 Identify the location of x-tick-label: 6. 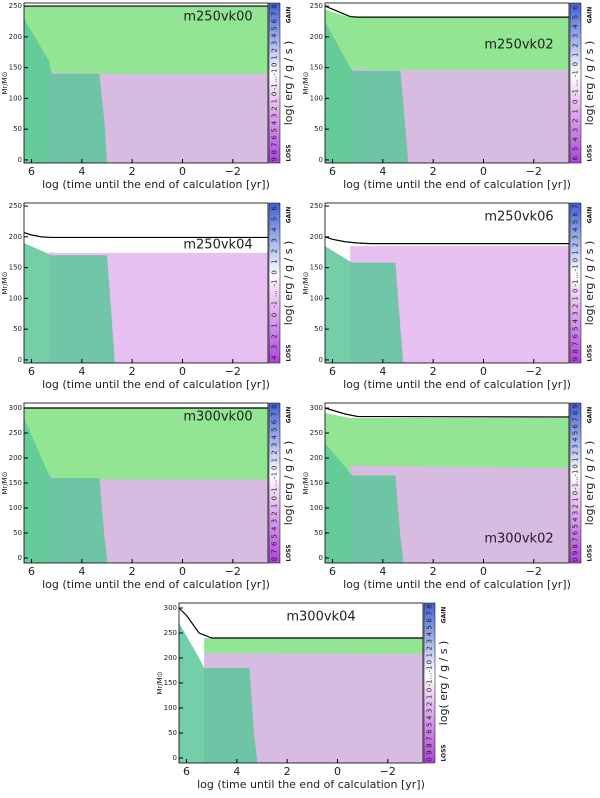
(332, 371).